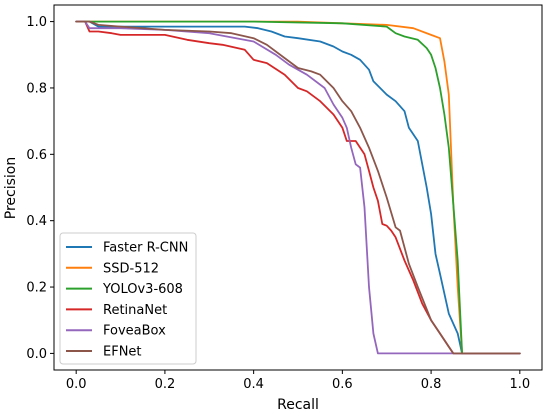  I want to click on y-tick-label: 0.8, so click(36, 88).